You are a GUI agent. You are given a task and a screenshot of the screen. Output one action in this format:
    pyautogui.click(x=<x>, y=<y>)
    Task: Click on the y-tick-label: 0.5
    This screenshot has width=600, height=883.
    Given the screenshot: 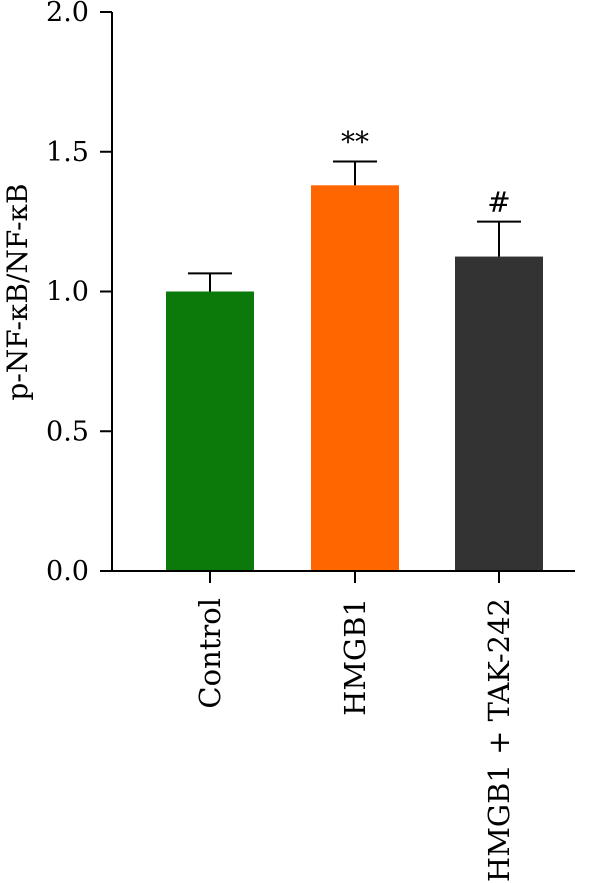 What is the action you would take?
    pyautogui.click(x=67, y=431)
    